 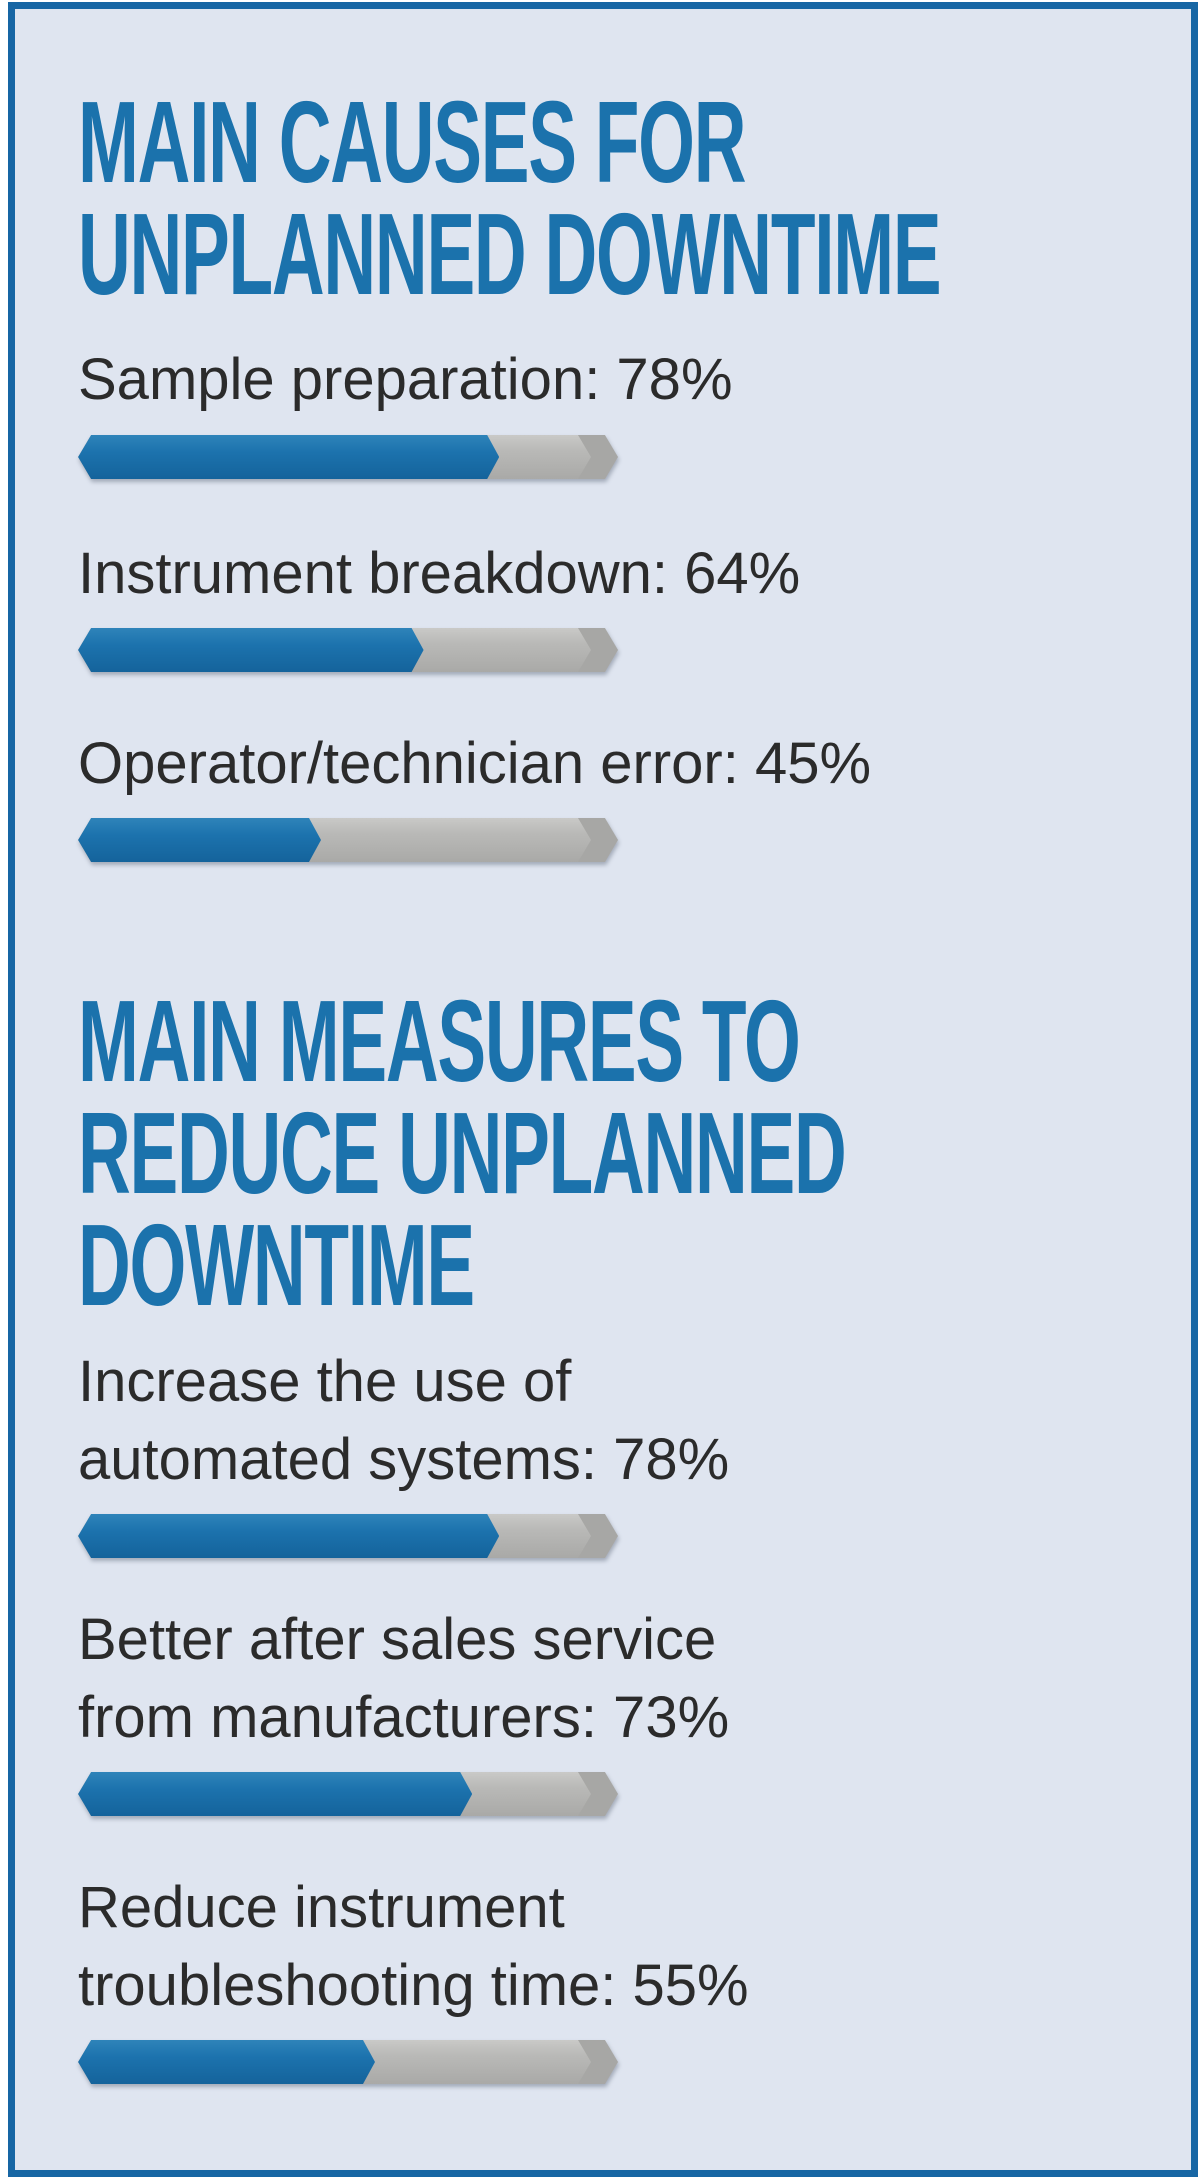 What do you see at coordinates (276, 1265) in the screenshot?
I see `title-line: DOWNTIME` at bounding box center [276, 1265].